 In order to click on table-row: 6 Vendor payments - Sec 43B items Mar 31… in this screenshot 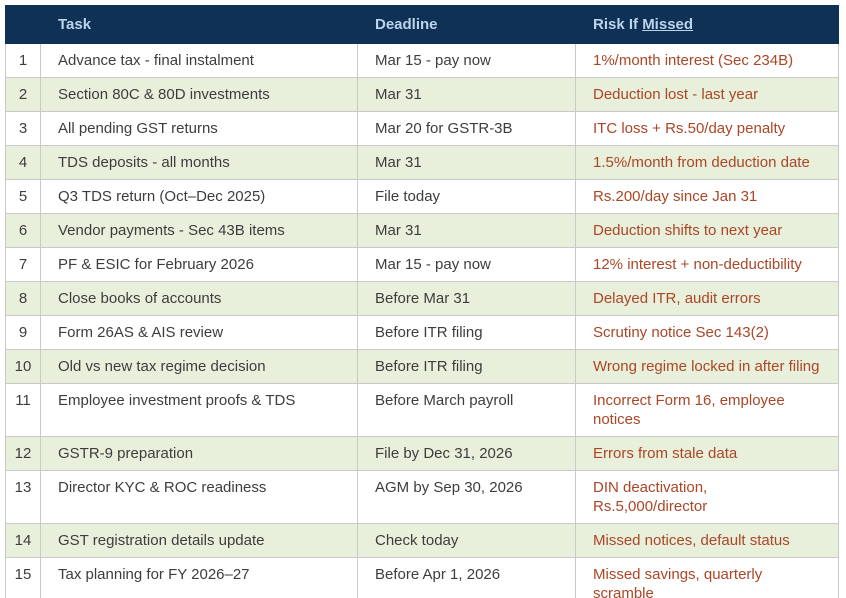, I will do `click(422, 230)`.